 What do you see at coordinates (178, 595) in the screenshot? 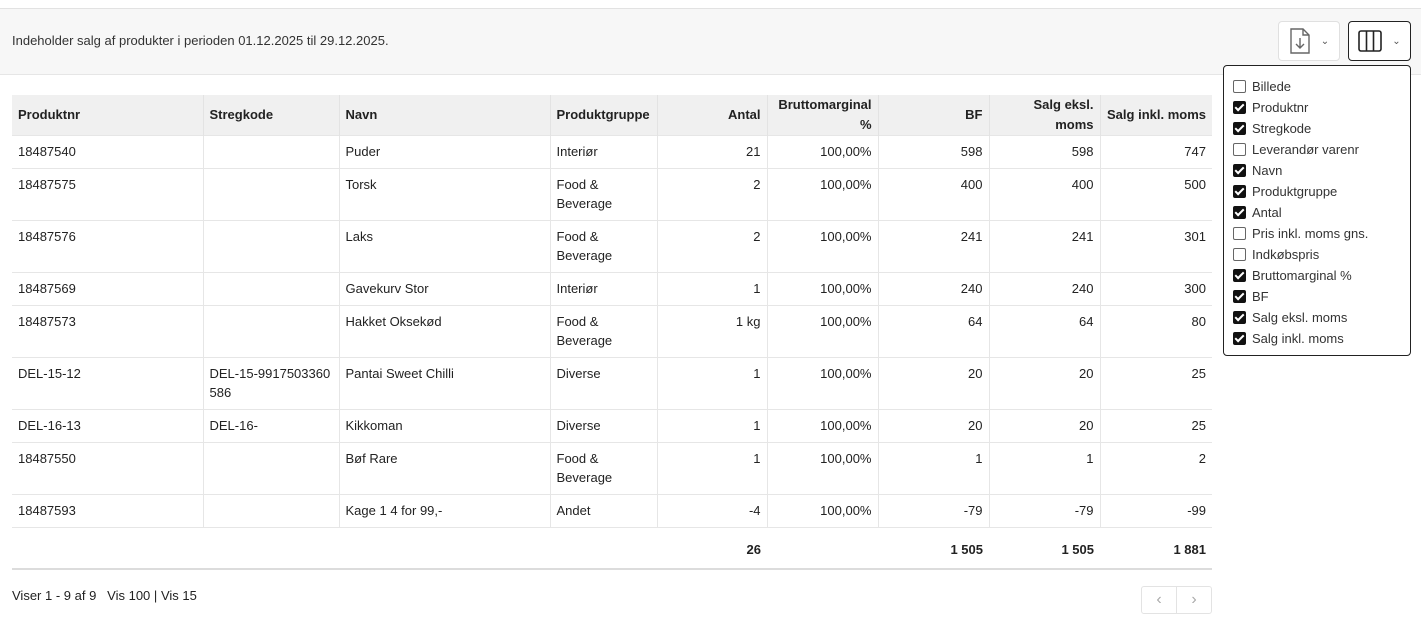
I see `show-15-link: Vis 15` at bounding box center [178, 595].